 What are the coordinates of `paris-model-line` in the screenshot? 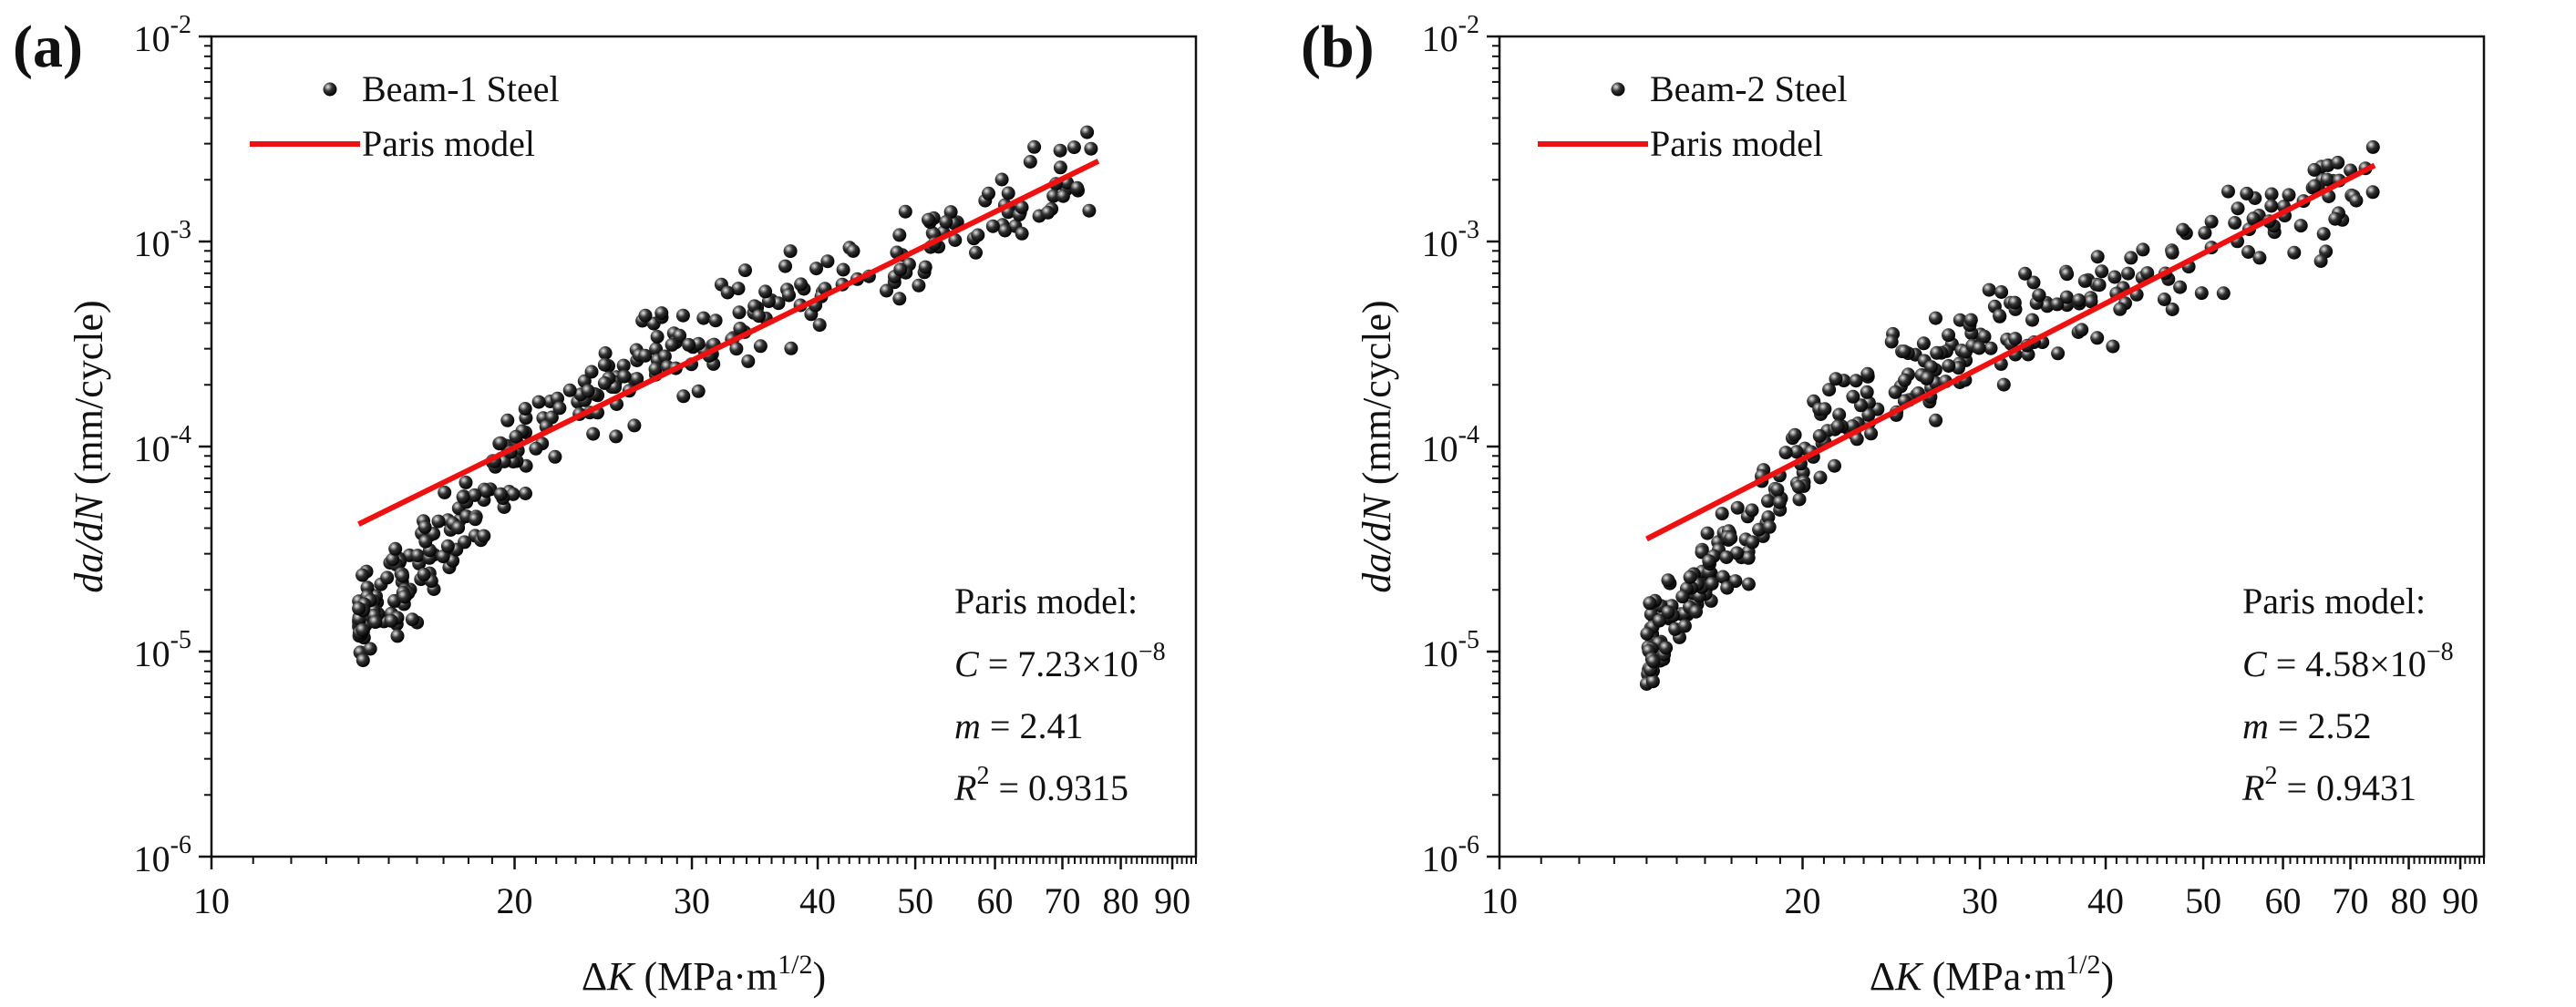 It's located at (2010, 352).